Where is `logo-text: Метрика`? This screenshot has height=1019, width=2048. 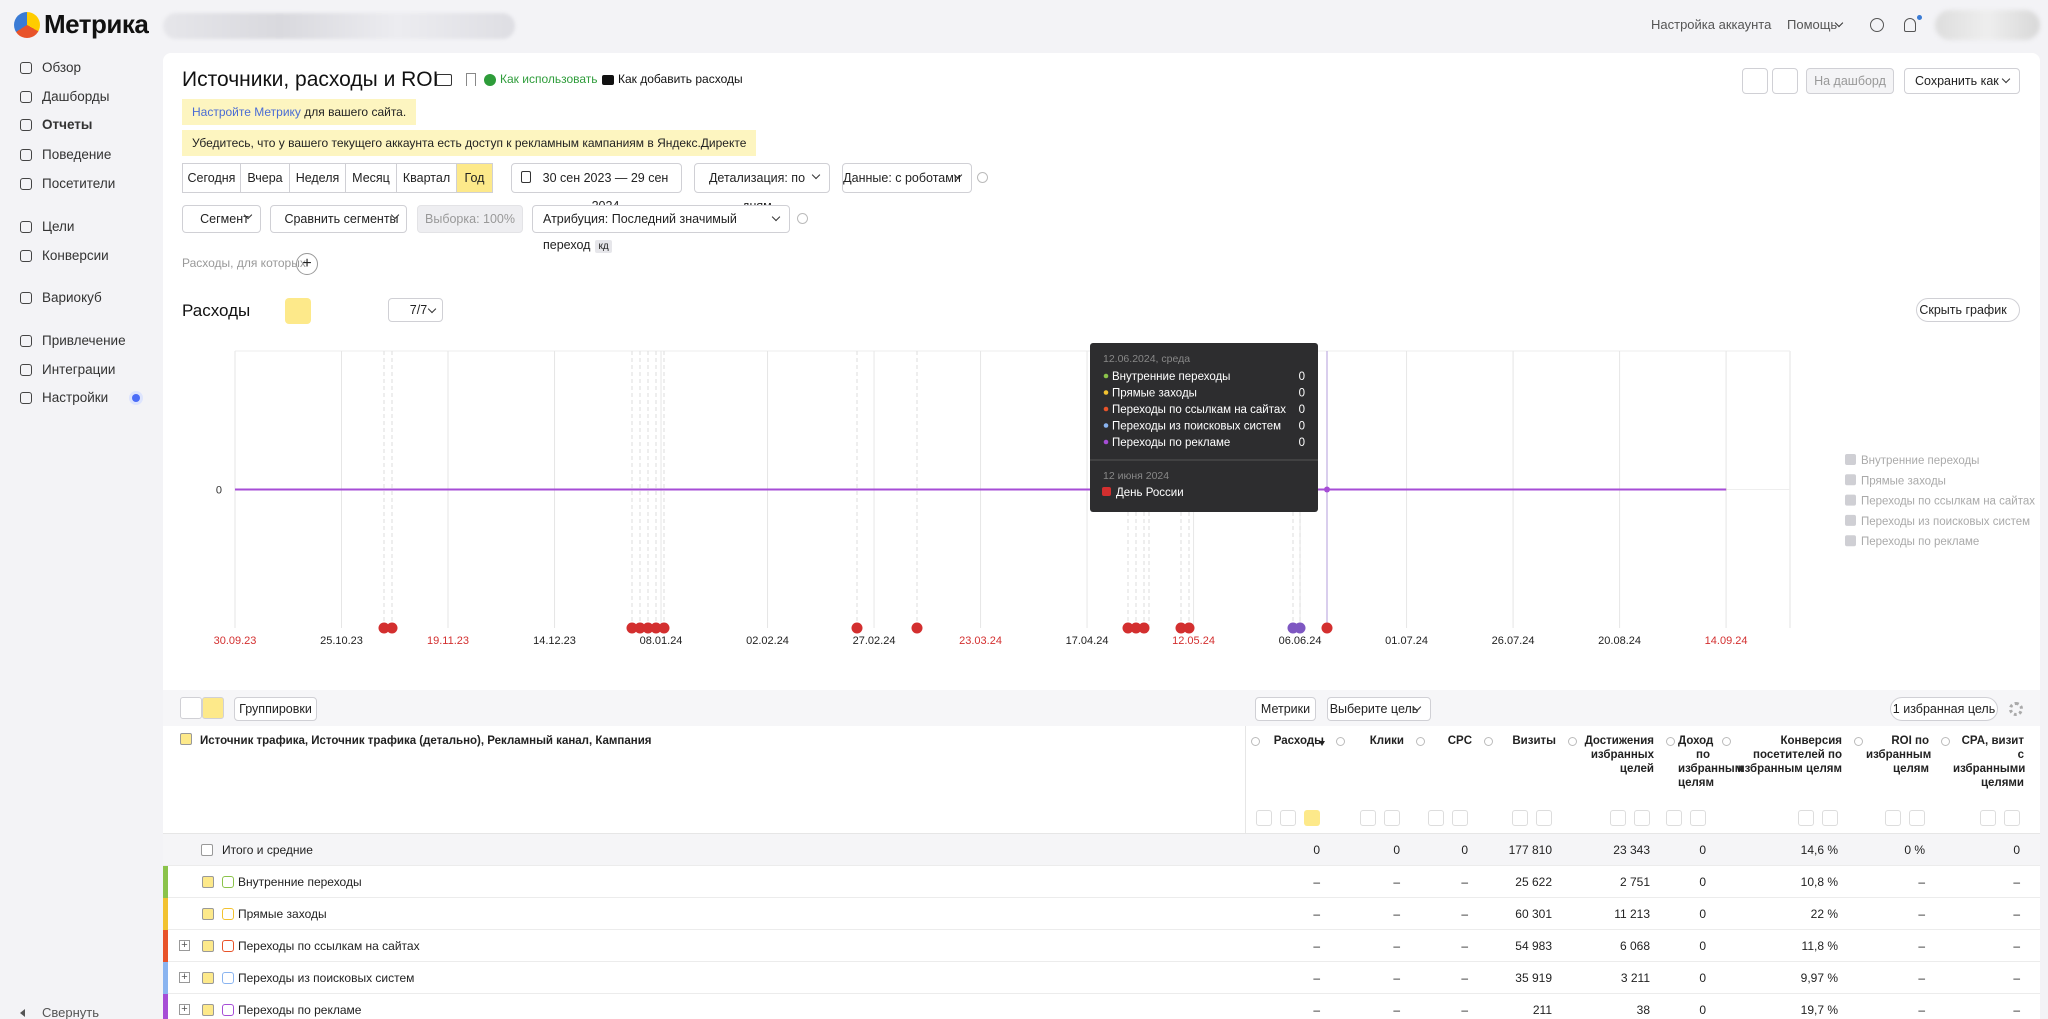 logo-text: Метрика is located at coordinates (96, 24).